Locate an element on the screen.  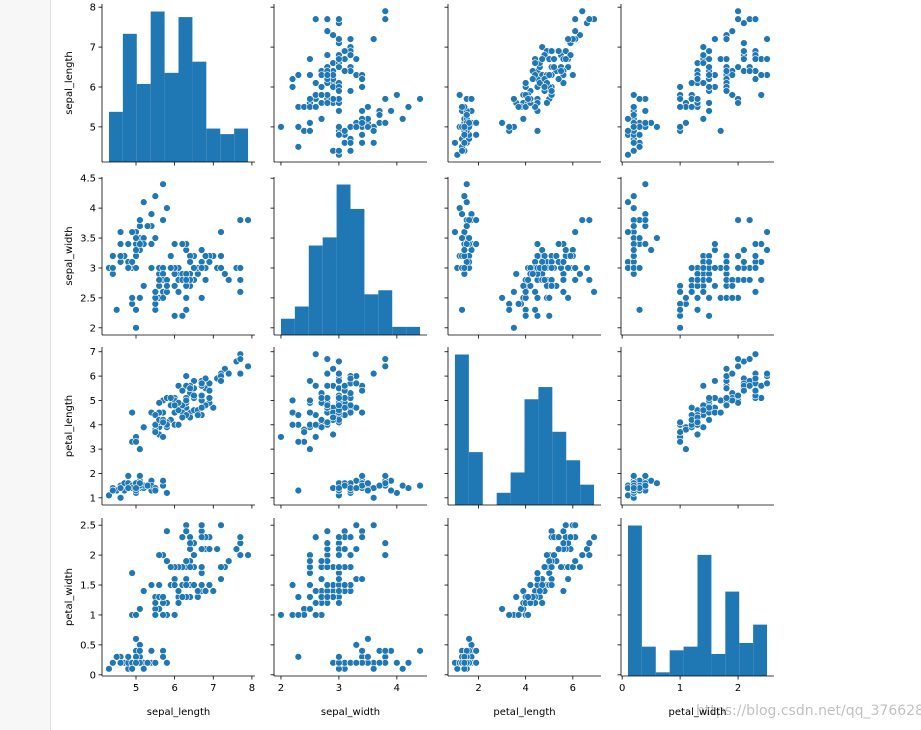
y-tick-label: 2 is located at coordinates (93, 556).